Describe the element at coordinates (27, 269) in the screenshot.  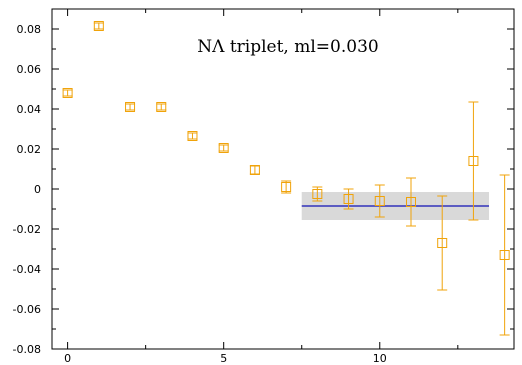
I see `y-tick-label: -0.04` at that location.